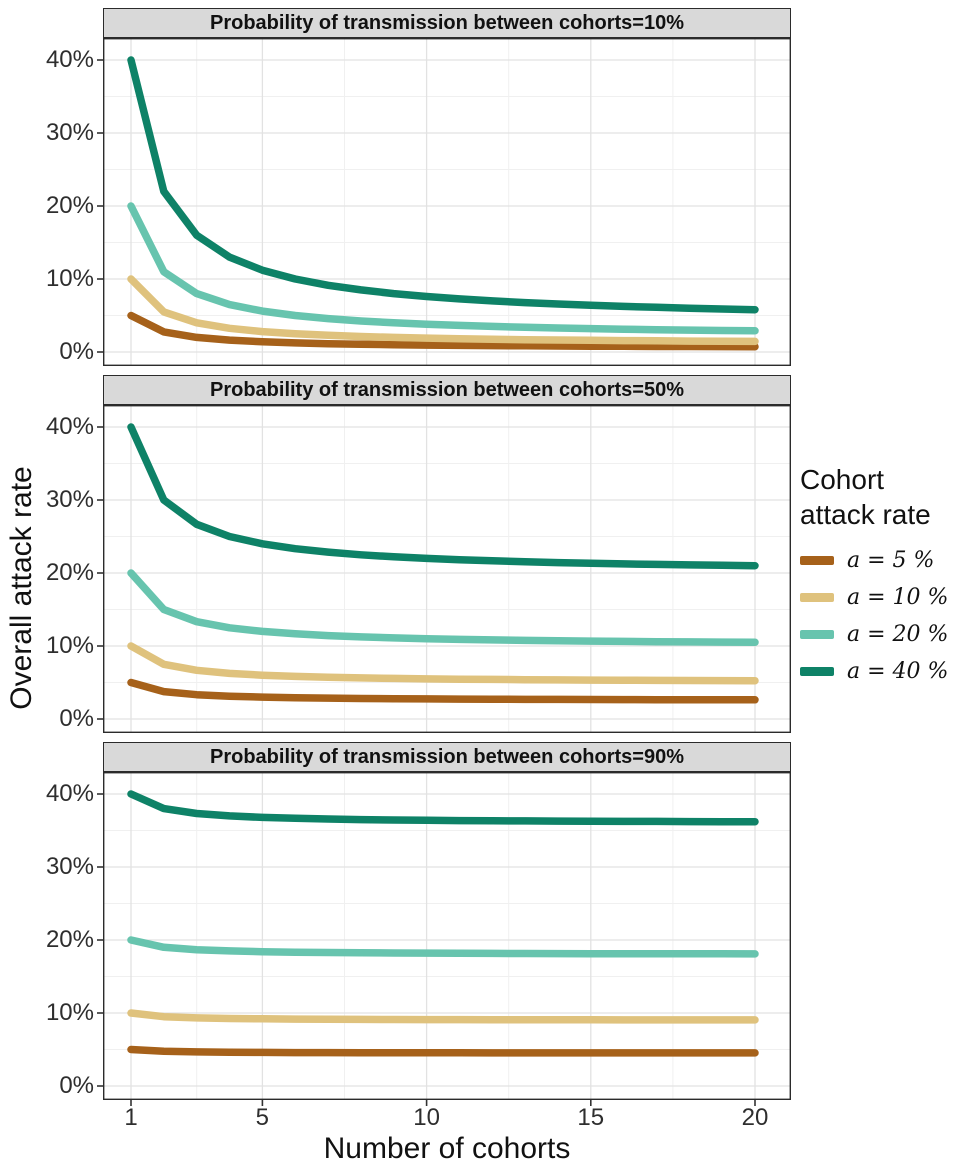 The image size is (980, 1176). I want to click on legend-entries: a = 5 % a = 10 % a = 20 % a = 40 %, so click(888, 615).